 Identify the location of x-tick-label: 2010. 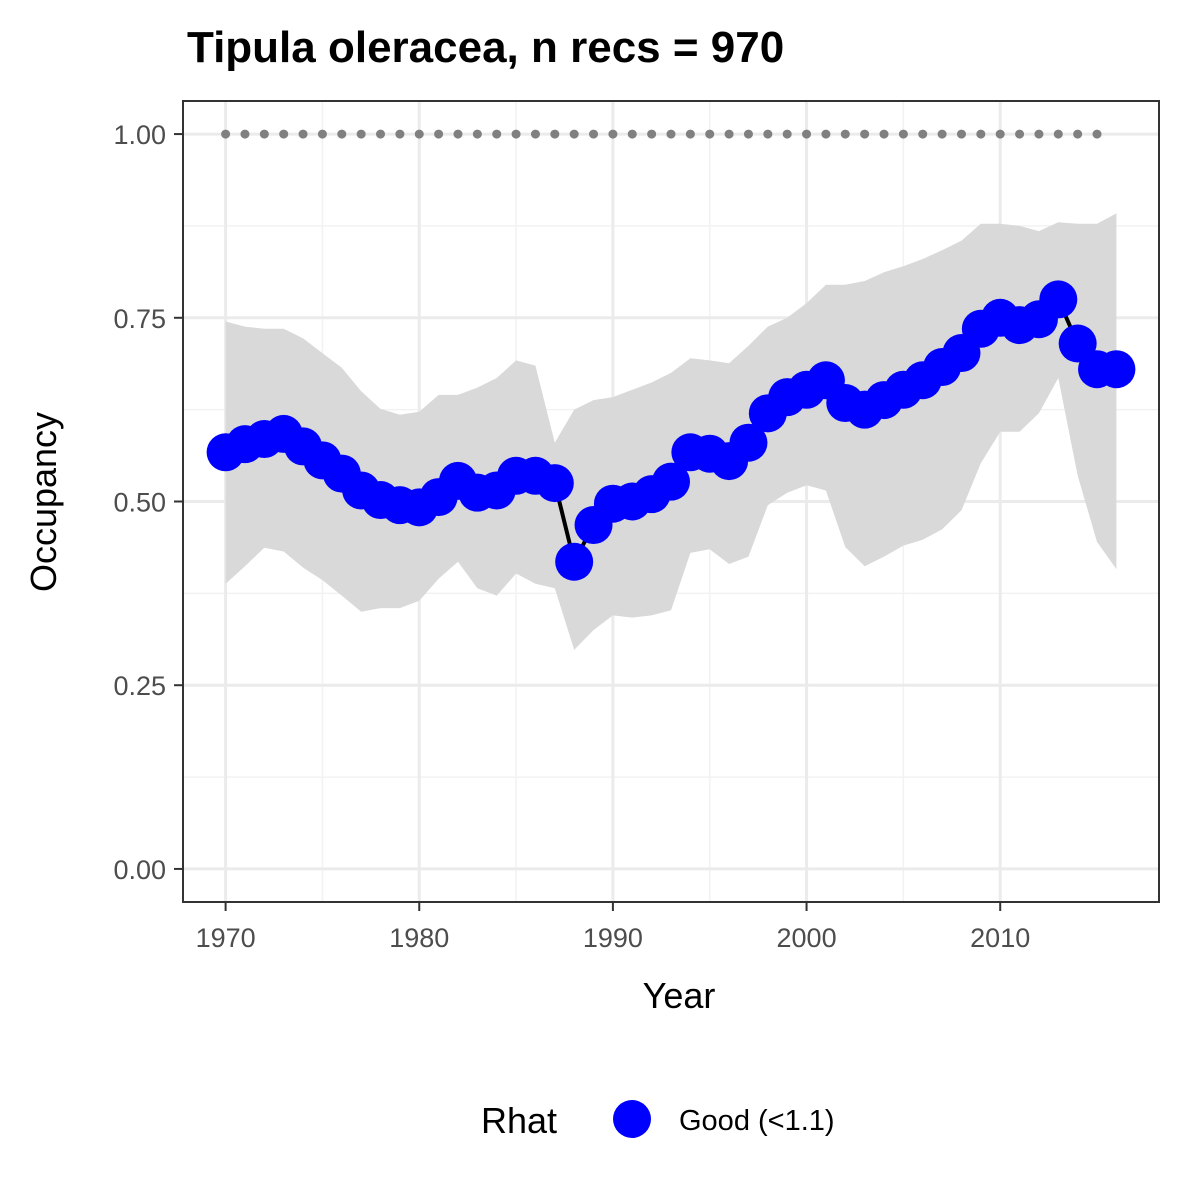
(1000, 938).